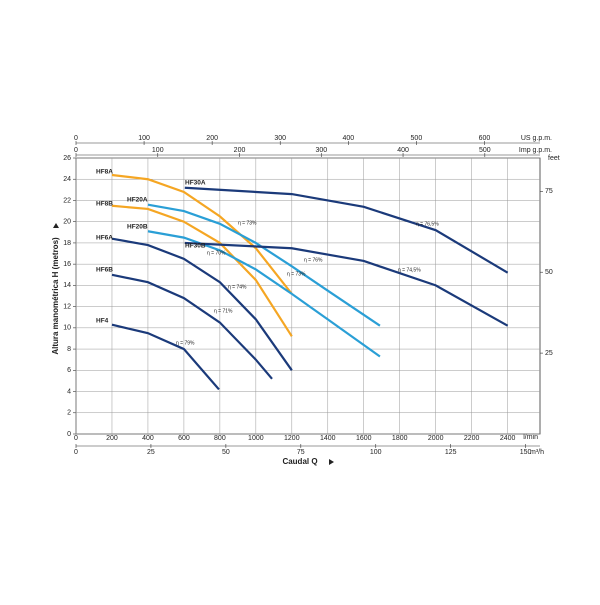  What do you see at coordinates (409, 270) in the screenshot?
I see `efficiency-label: η = 74,5%` at bounding box center [409, 270].